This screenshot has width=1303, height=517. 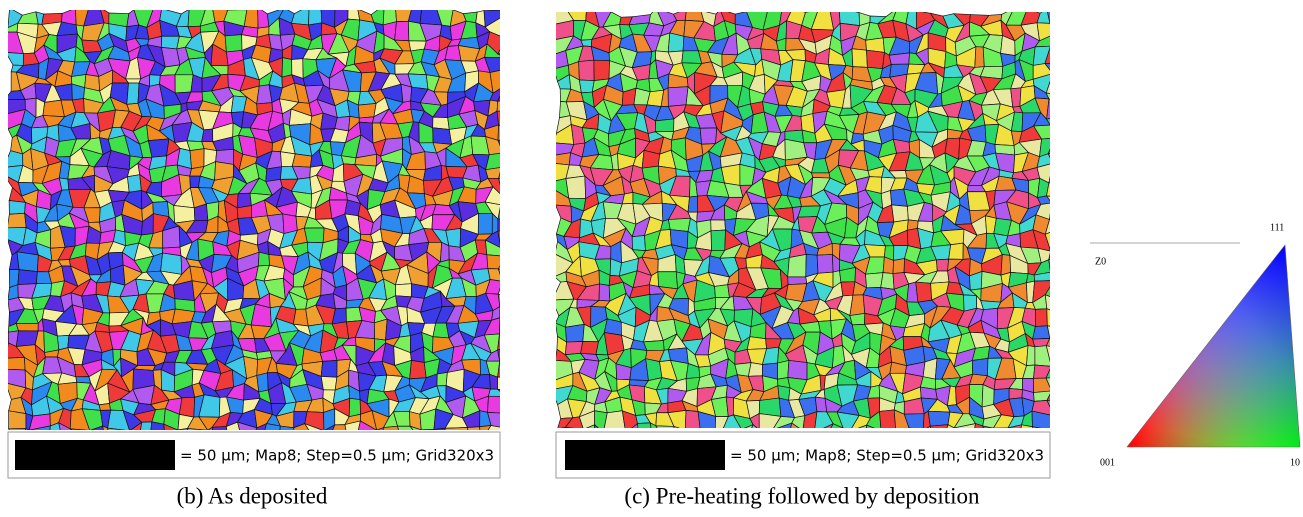 I want to click on scale-text: = 50 μm; Map8; Step=0.5 μm; Grid320x3, so click(x=337, y=456).